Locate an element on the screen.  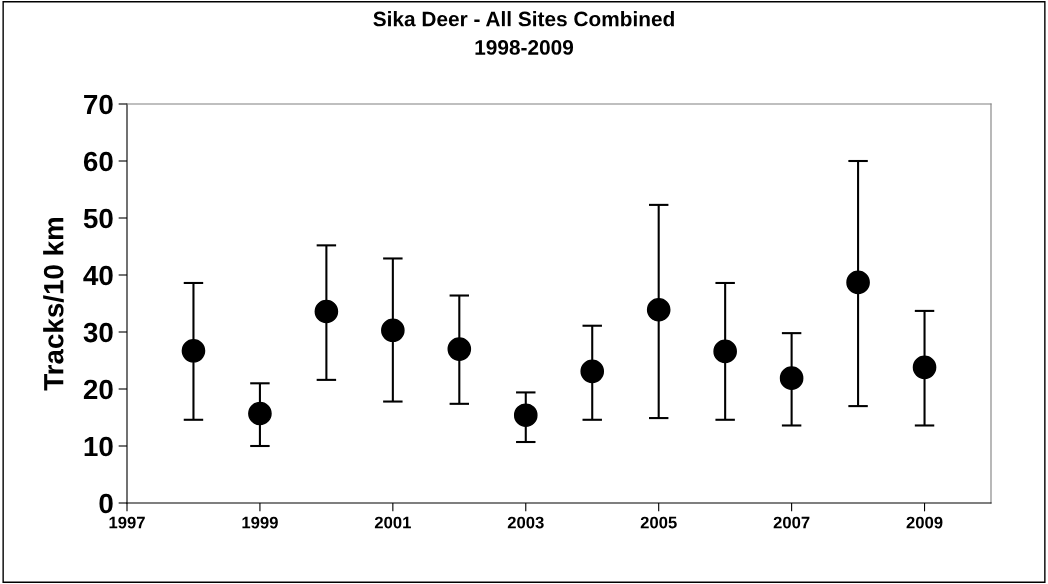
x-tick-label: 2007 is located at coordinates (791, 522).